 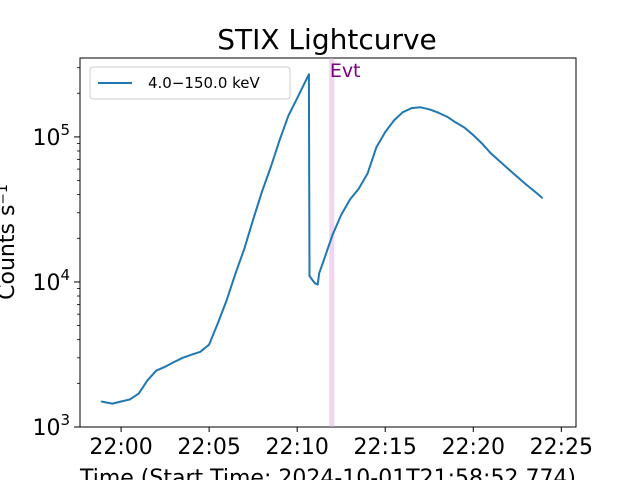 I want to click on y-tick-label: 10⁵, so click(x=51, y=136).